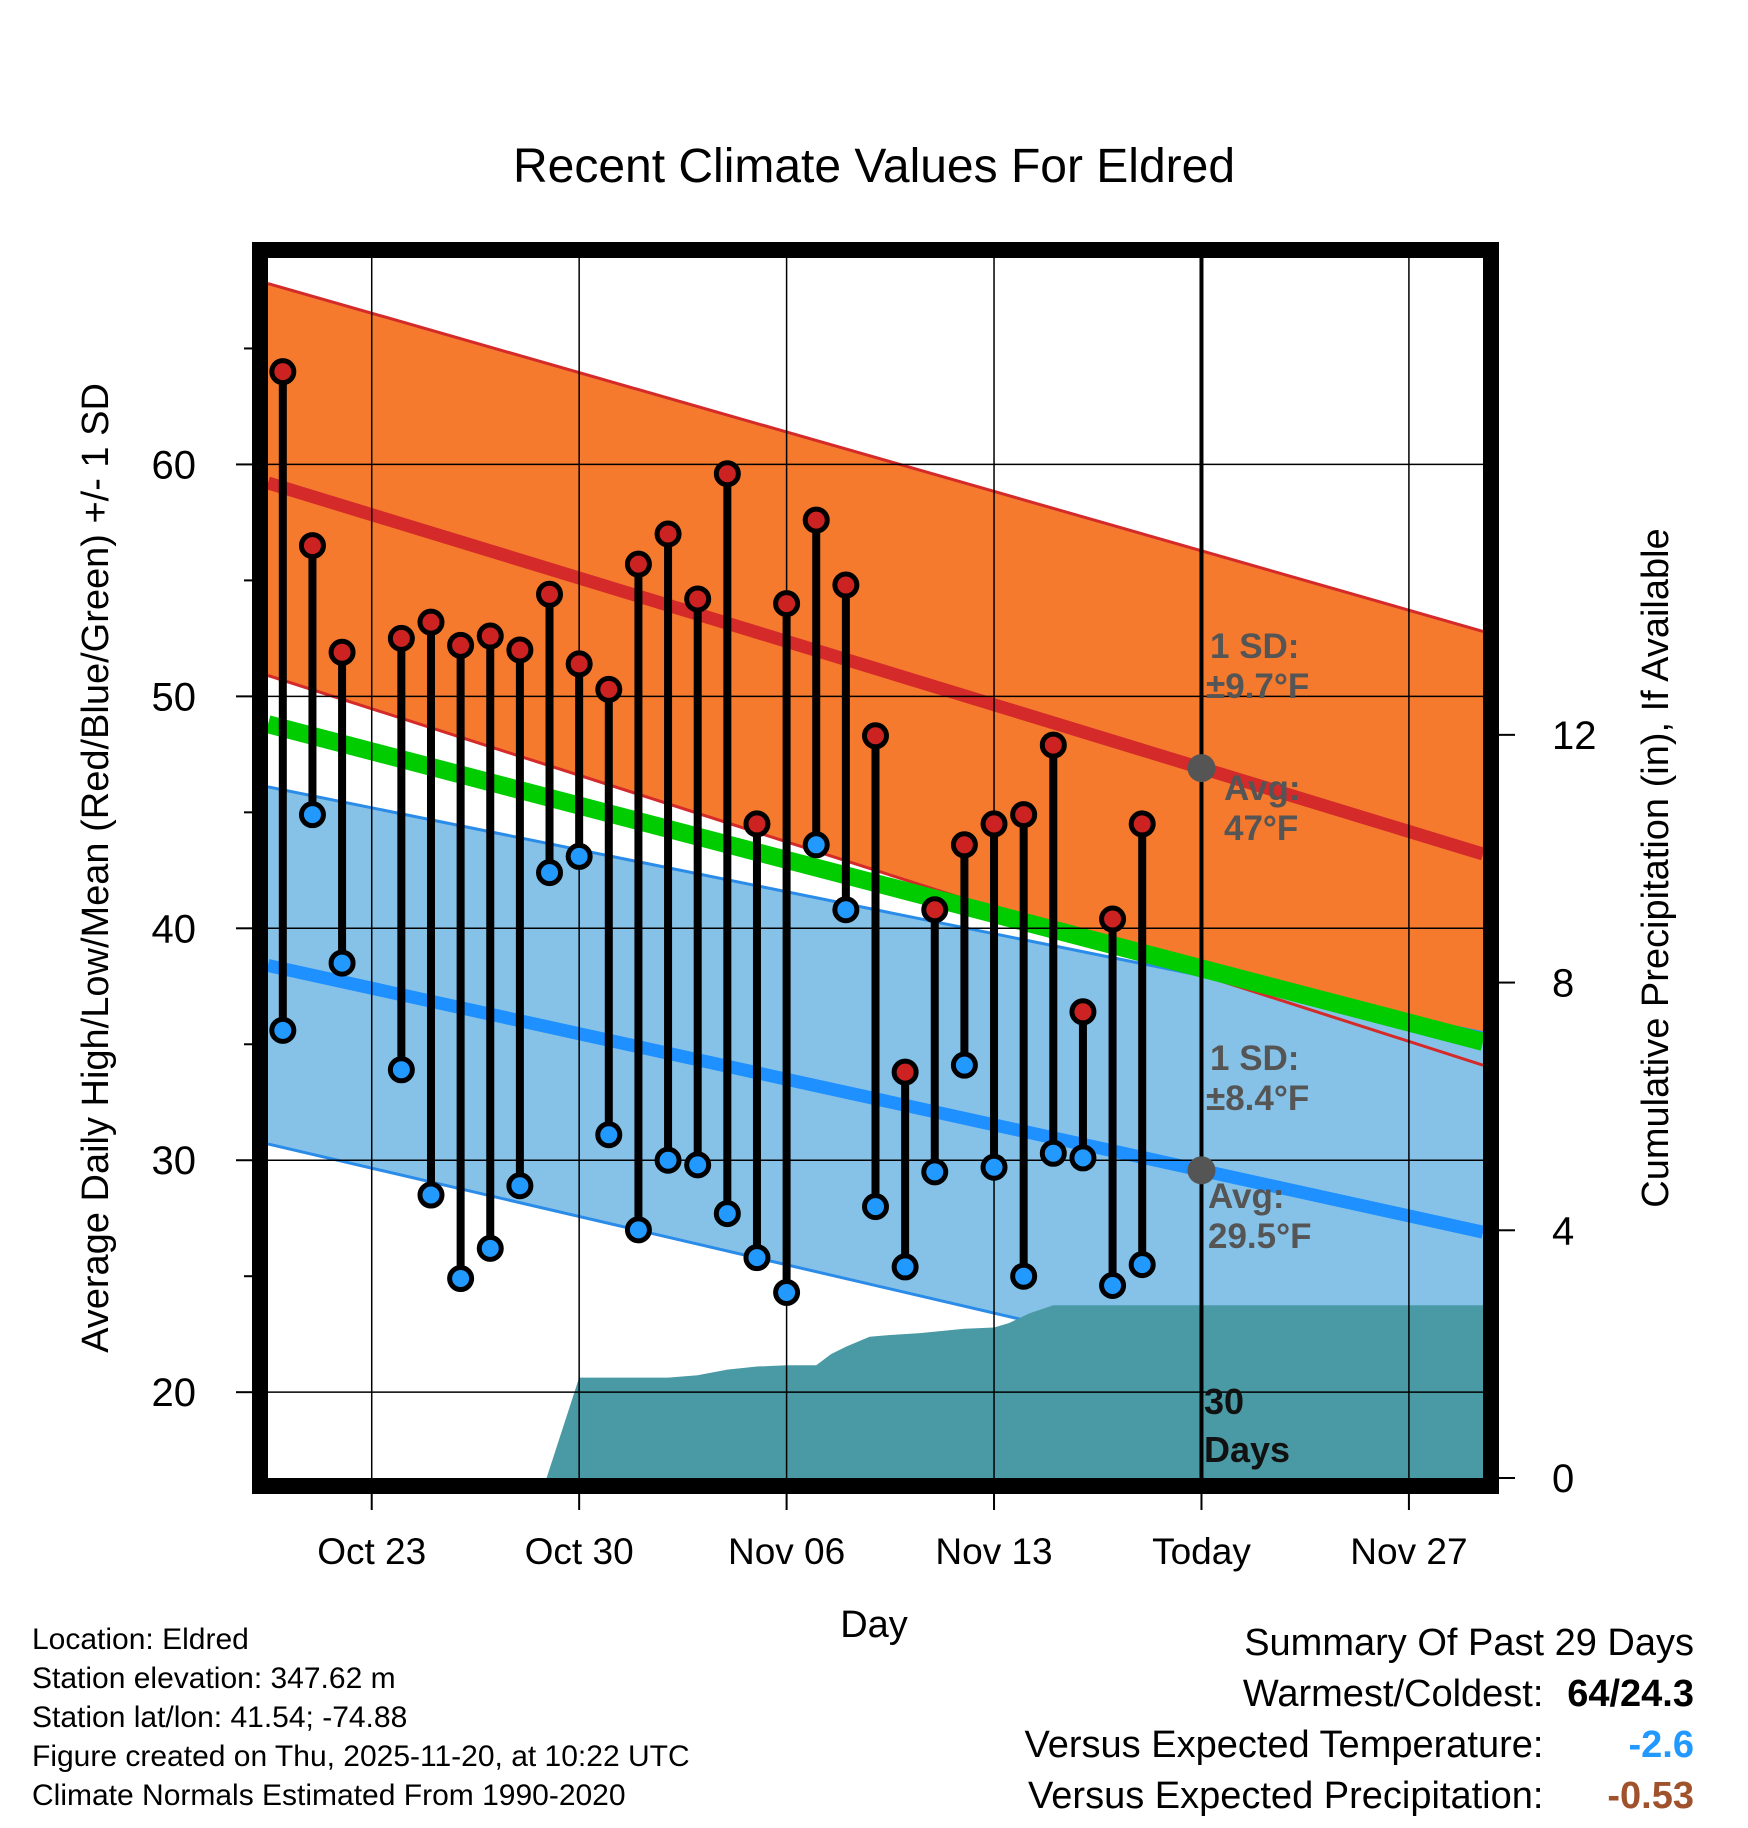  Describe the element at coordinates (214, 1678) in the screenshot. I see `elevation-text: Station elevation: 347.62 m` at that location.